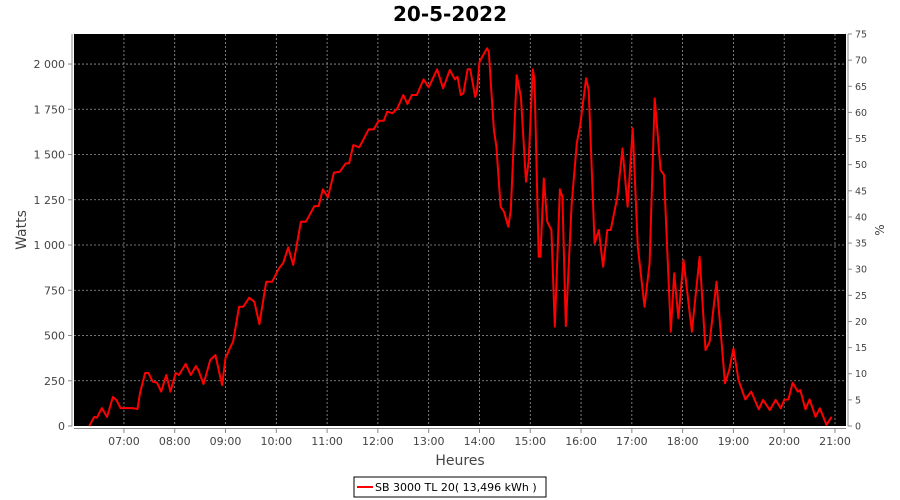 The width and height of the screenshot is (900, 500). I want to click on x-tick-label: 16:00, so click(581, 441).